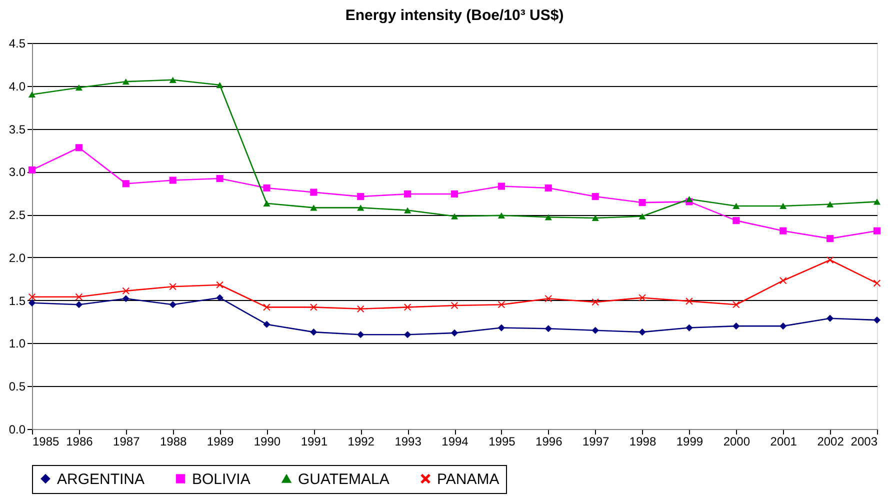 This screenshot has height=502, width=889. What do you see at coordinates (17, 43) in the screenshot?
I see `y-tick-label: 4.5` at bounding box center [17, 43].